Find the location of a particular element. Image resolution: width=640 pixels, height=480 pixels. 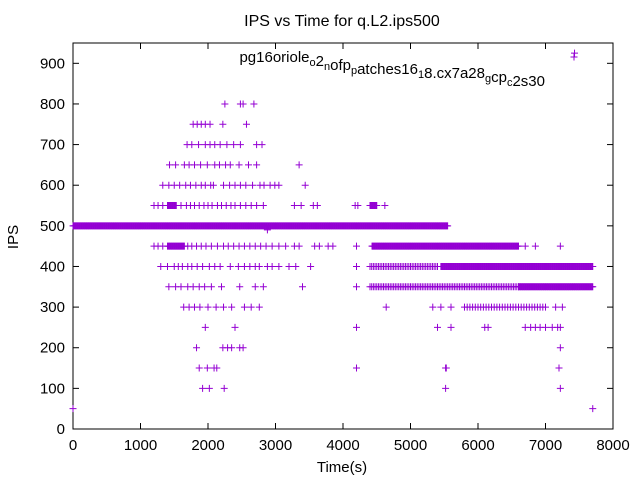

y-tick-label: 0 is located at coordinates (61, 429).